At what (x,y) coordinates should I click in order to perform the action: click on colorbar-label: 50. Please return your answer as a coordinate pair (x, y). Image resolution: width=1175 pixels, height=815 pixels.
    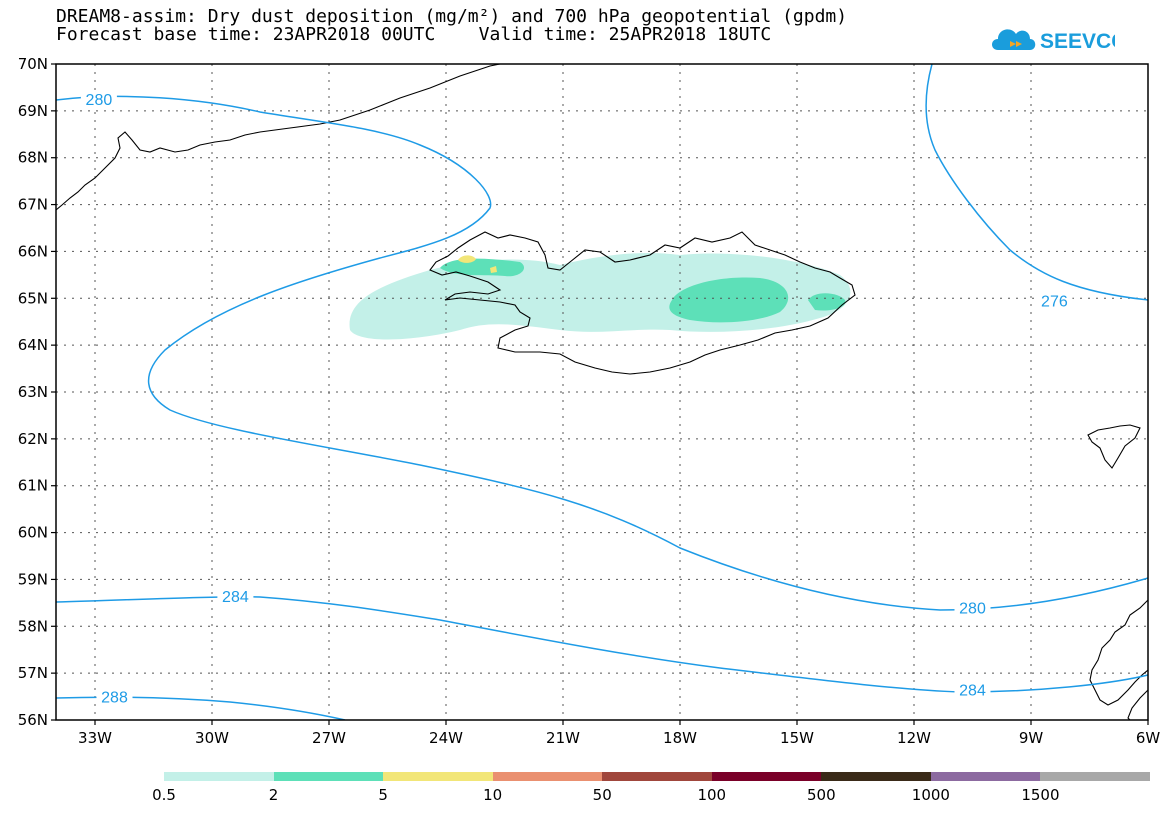
    Looking at the image, I should click on (602, 795).